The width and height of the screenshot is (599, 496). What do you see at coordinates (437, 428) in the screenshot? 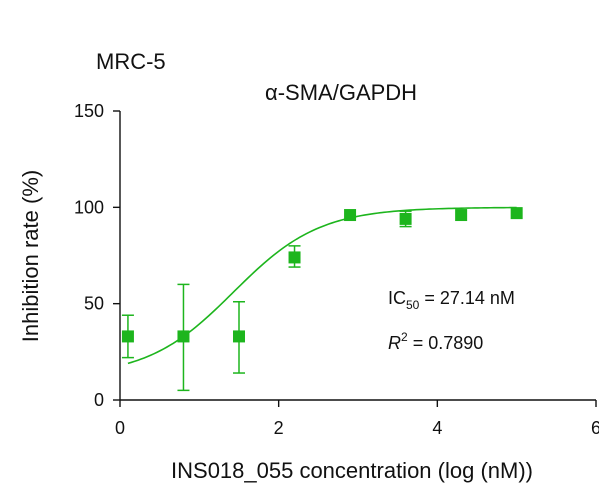
I see `x-tick-label: 4` at bounding box center [437, 428].